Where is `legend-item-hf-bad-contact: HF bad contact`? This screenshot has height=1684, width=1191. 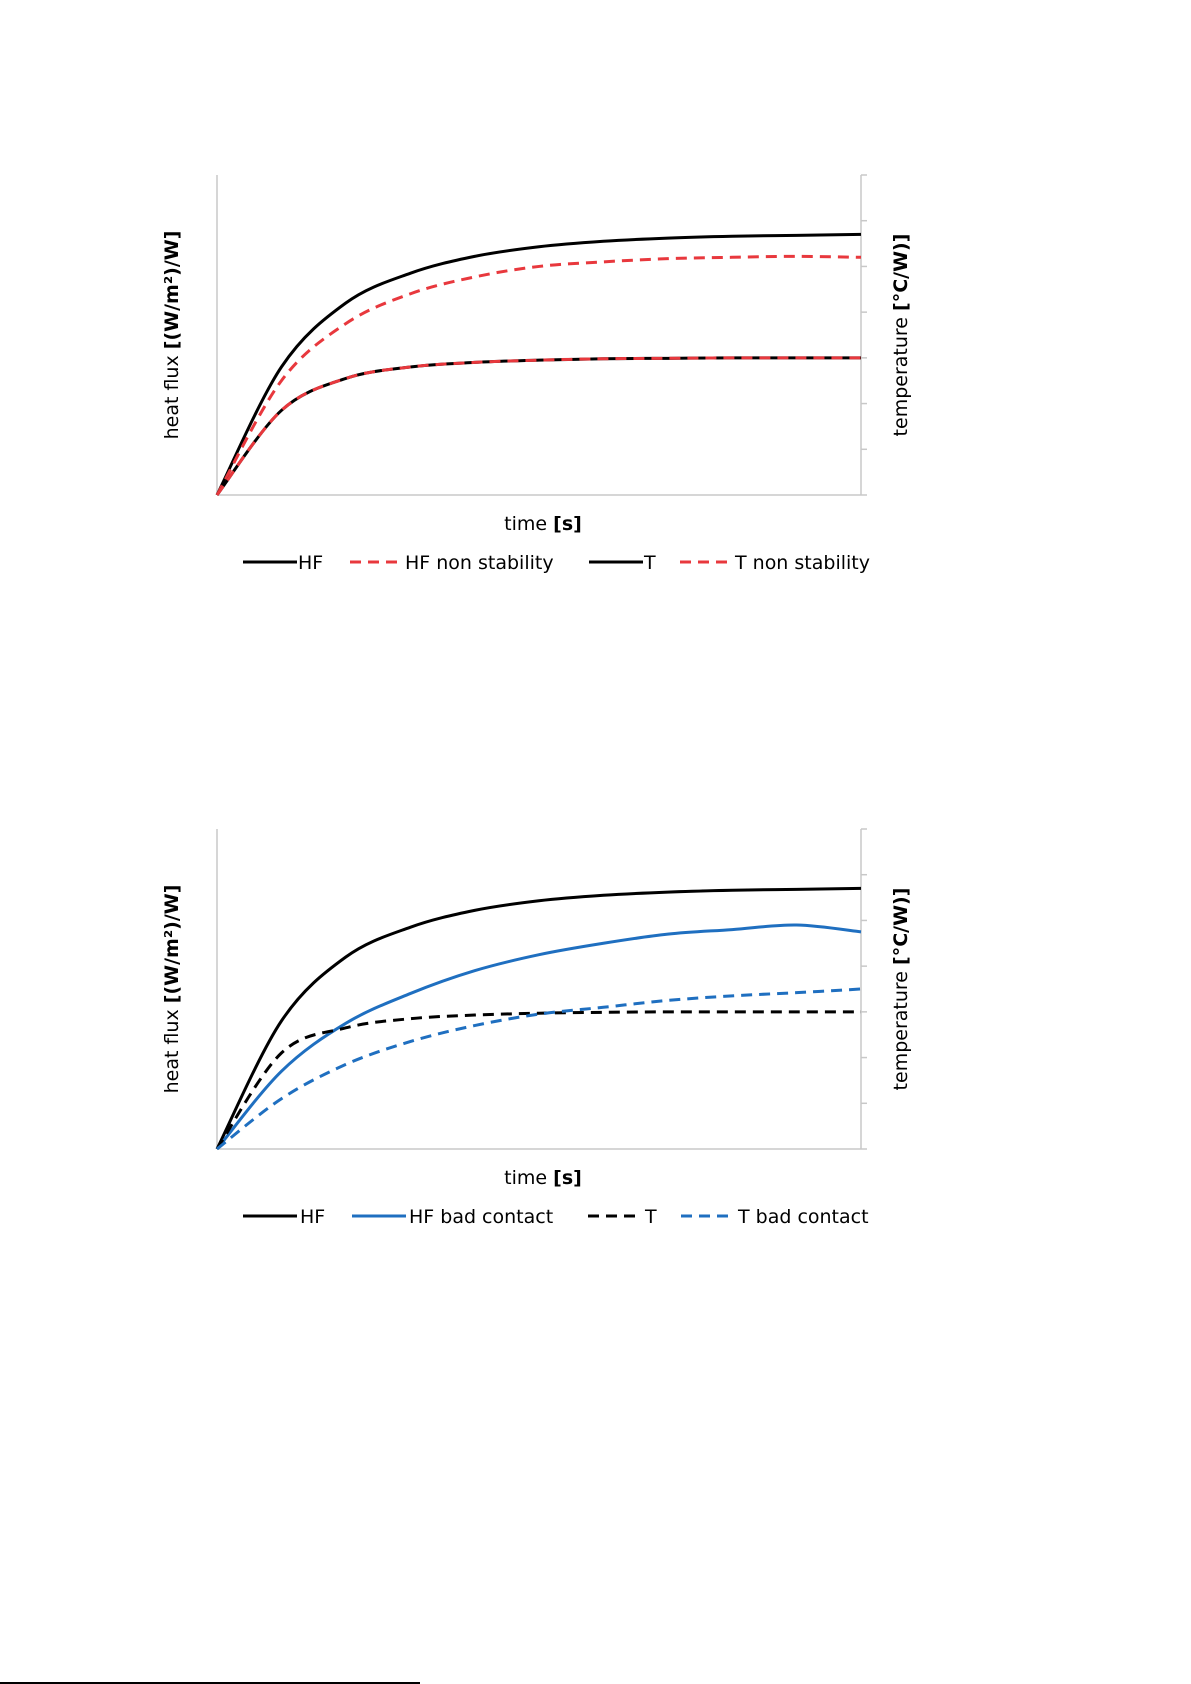
legend-item-hf-bad-contact: HF bad contact is located at coordinates (452, 1217).